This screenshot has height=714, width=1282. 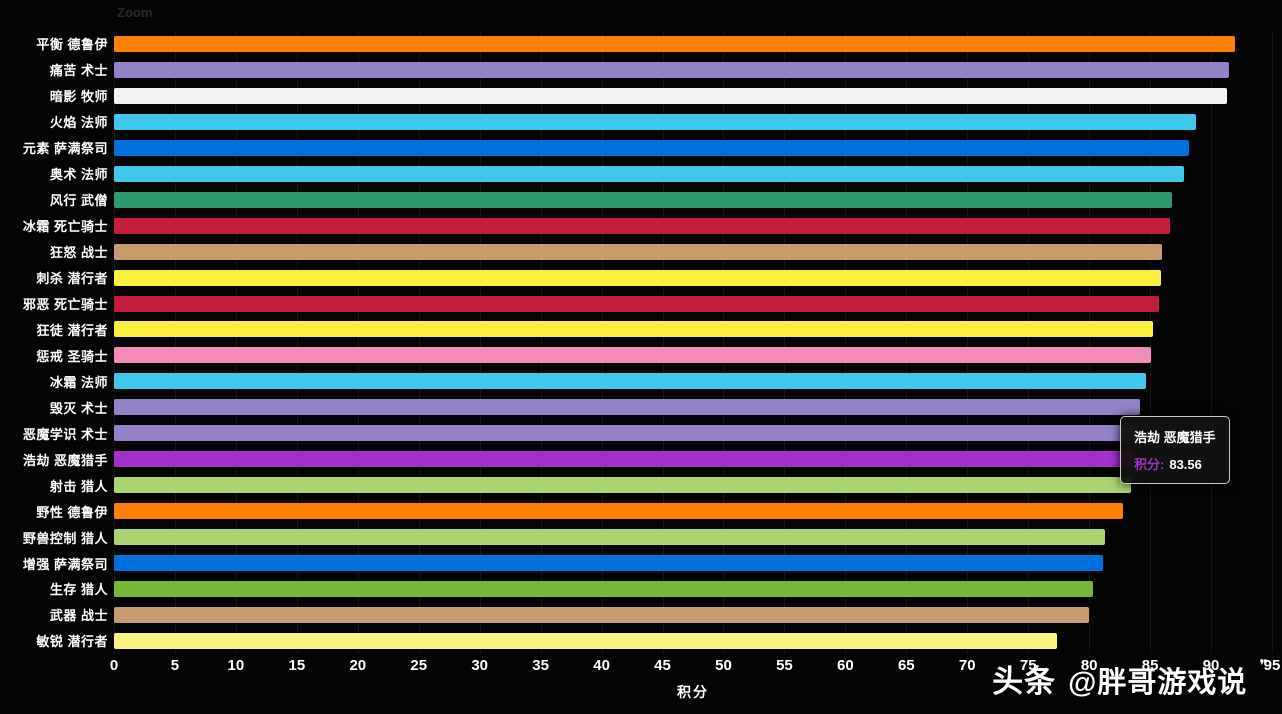 I want to click on chart-row: 冰霜 死亡骑士, so click(x=636, y=226).